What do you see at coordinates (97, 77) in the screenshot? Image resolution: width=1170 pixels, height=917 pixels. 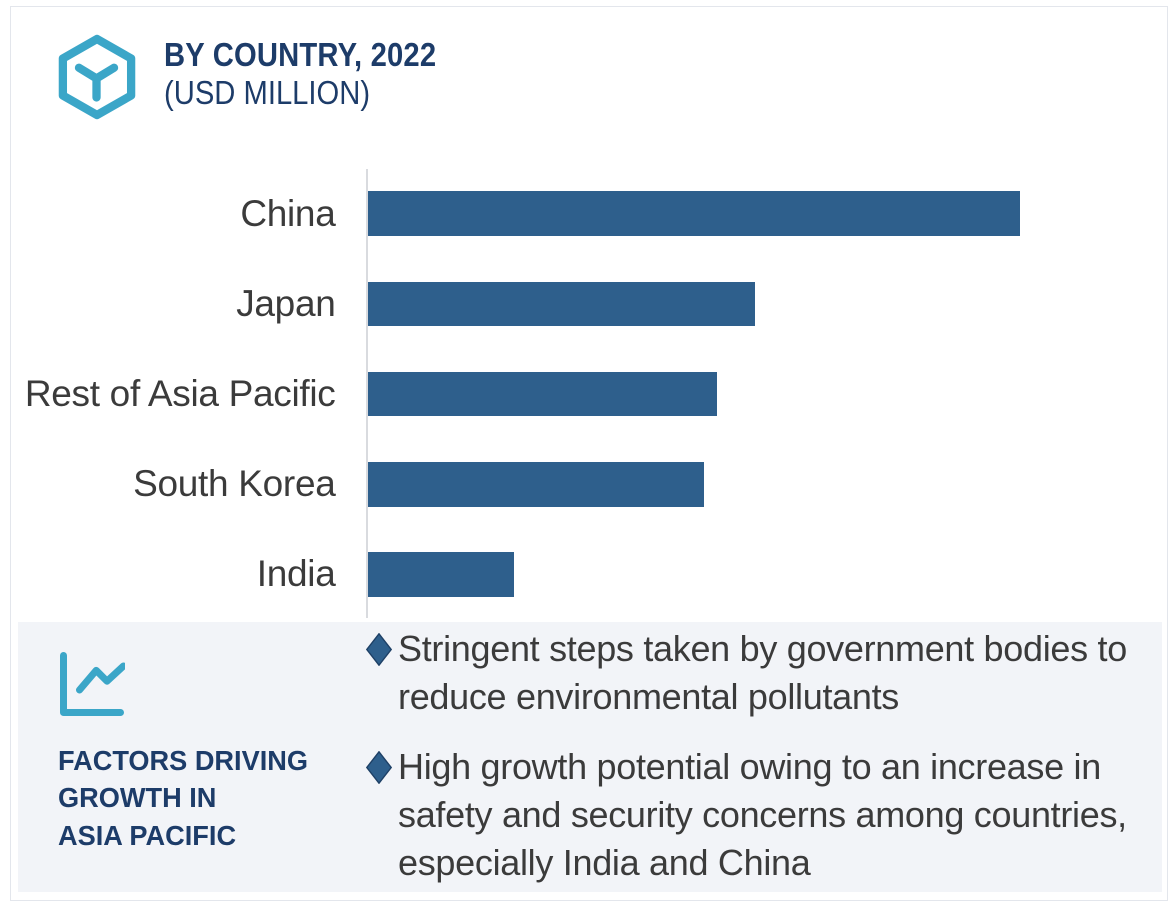 I see `hexagon-cube-icon` at bounding box center [97, 77].